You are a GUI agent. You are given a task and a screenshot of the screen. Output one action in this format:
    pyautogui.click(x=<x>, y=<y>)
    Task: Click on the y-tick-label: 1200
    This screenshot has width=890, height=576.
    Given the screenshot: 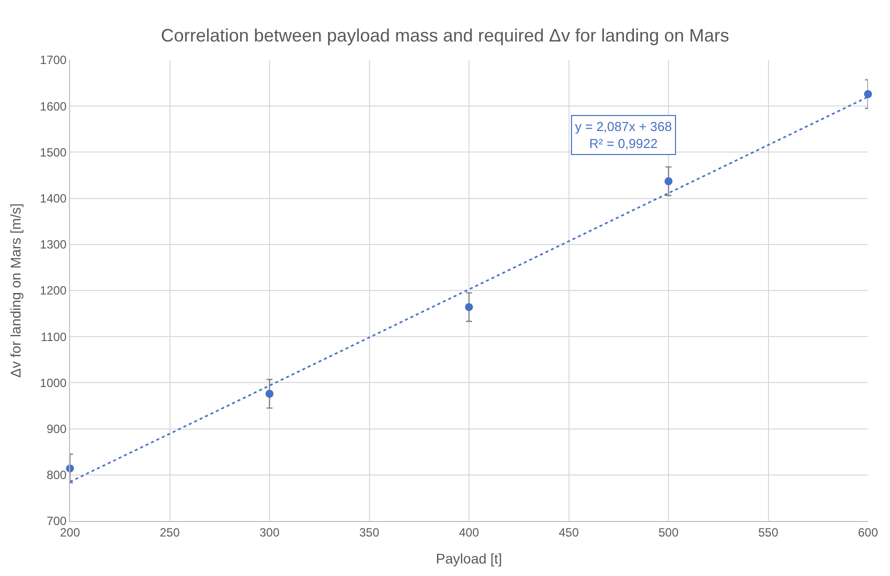 What is the action you would take?
    pyautogui.click(x=53, y=291)
    